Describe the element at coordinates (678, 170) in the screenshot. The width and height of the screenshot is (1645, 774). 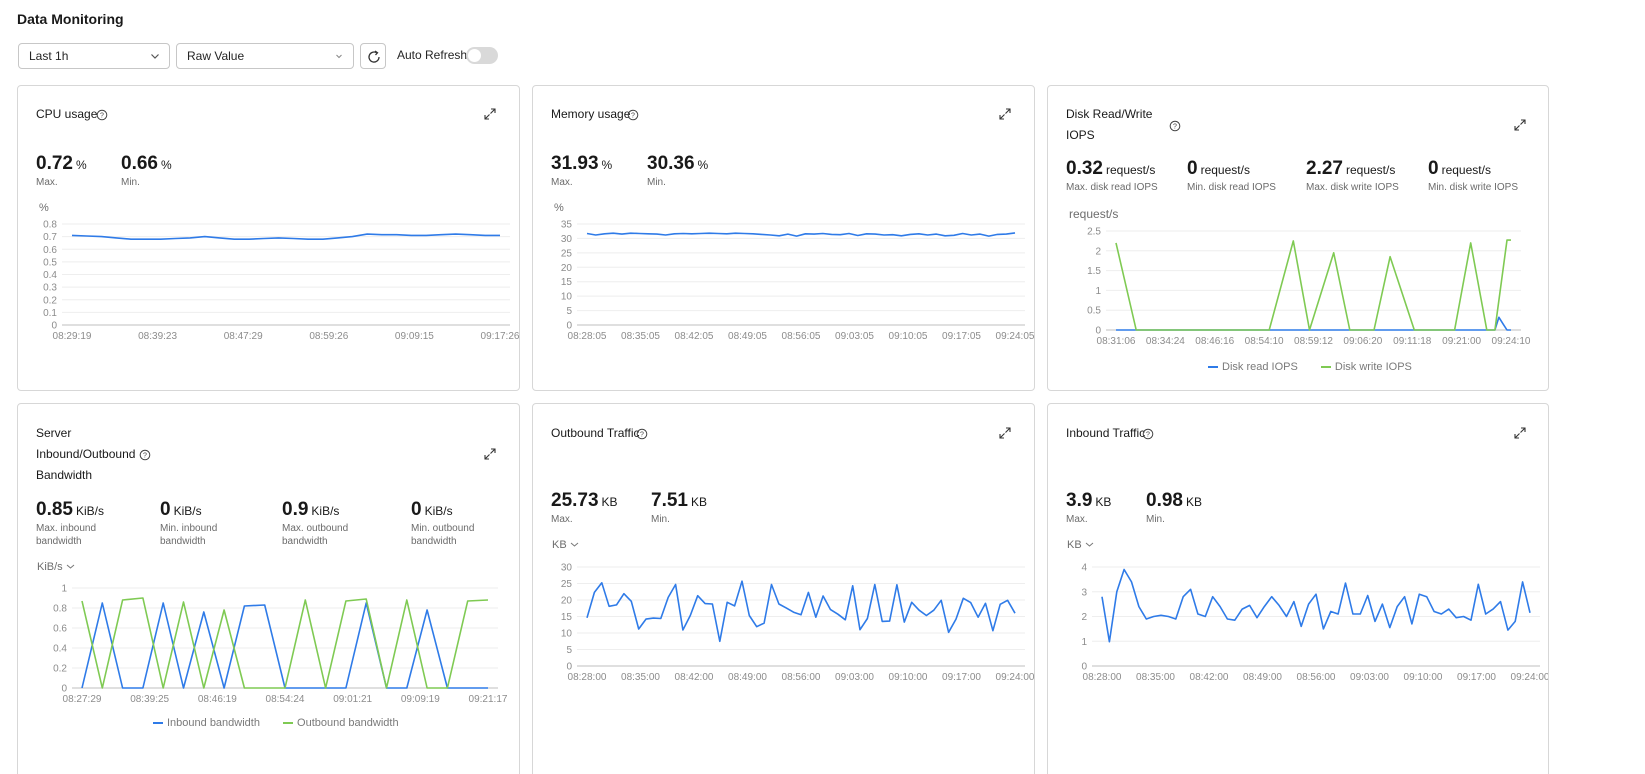
I see `metric-min: 30.36% Min.` at that location.